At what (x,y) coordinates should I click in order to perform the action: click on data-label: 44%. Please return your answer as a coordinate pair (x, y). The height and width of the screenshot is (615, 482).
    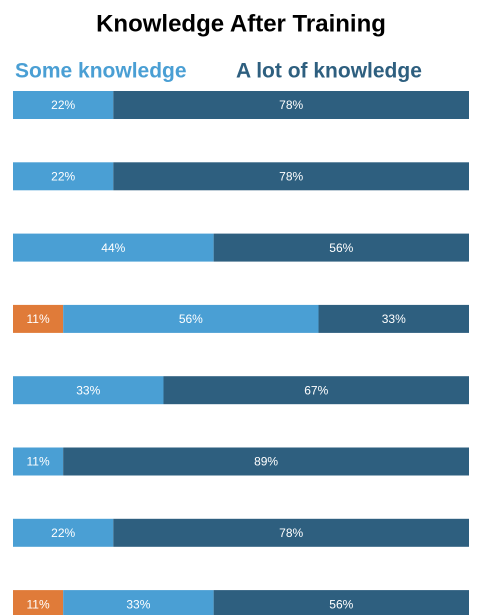
    Looking at the image, I should click on (113, 248).